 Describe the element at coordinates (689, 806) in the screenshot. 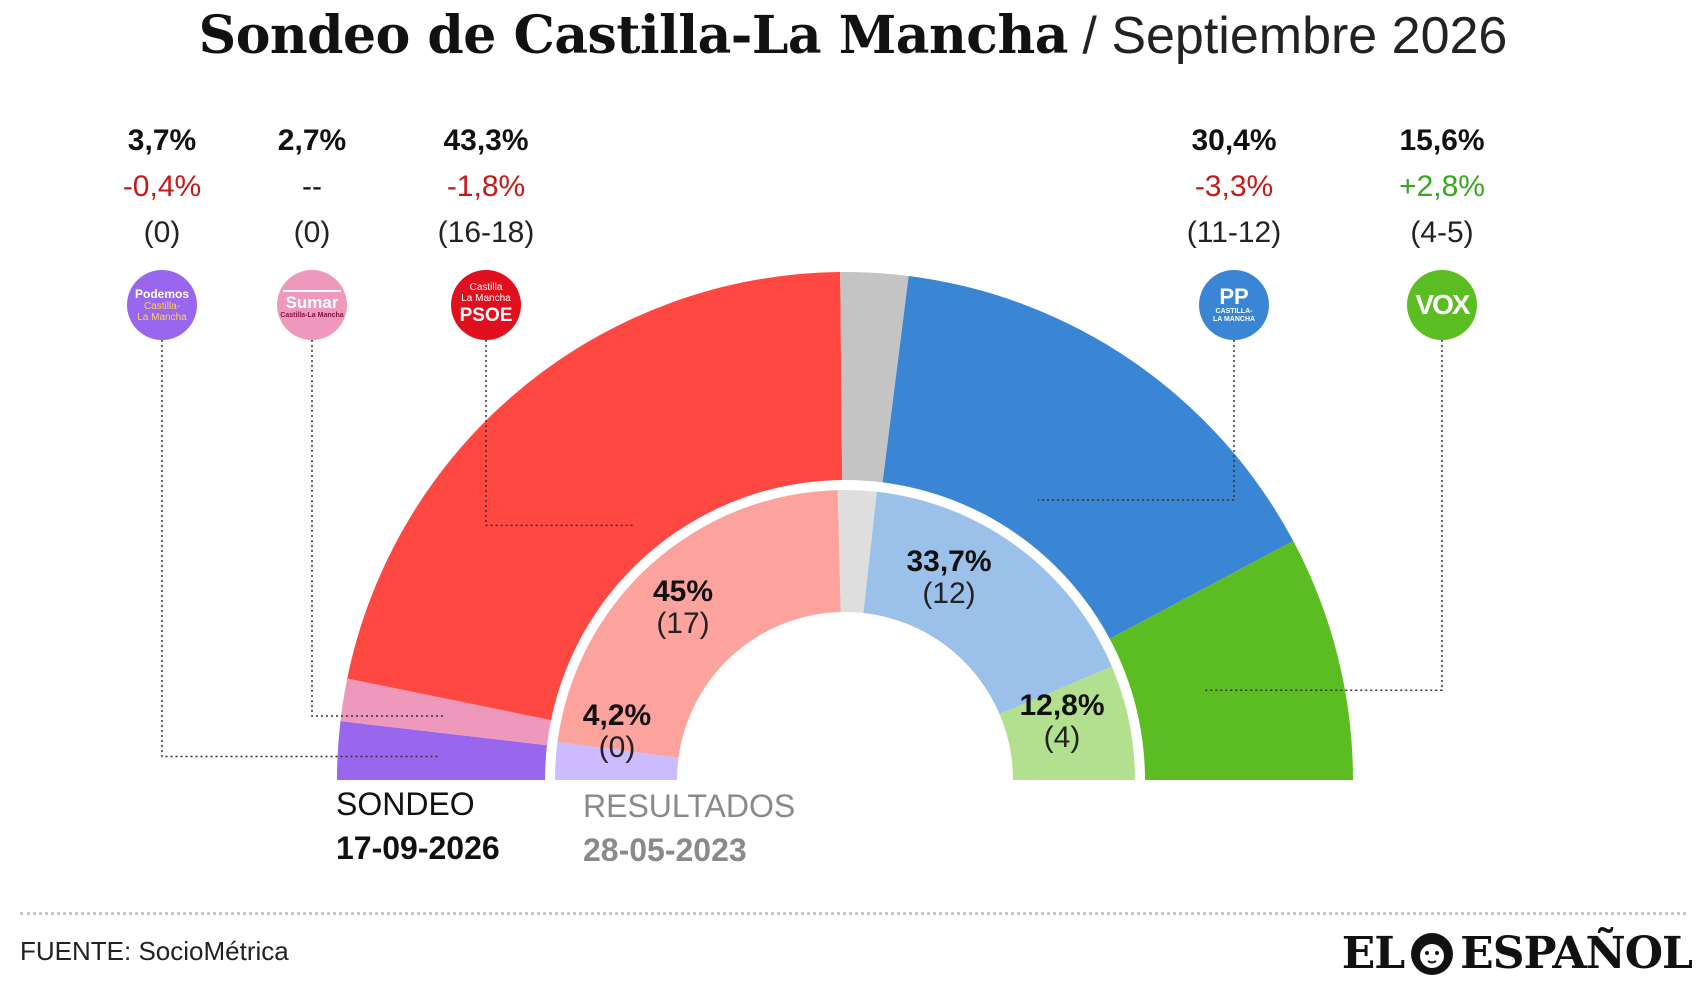

I see `legend-results-label: RESULTADOS` at that location.